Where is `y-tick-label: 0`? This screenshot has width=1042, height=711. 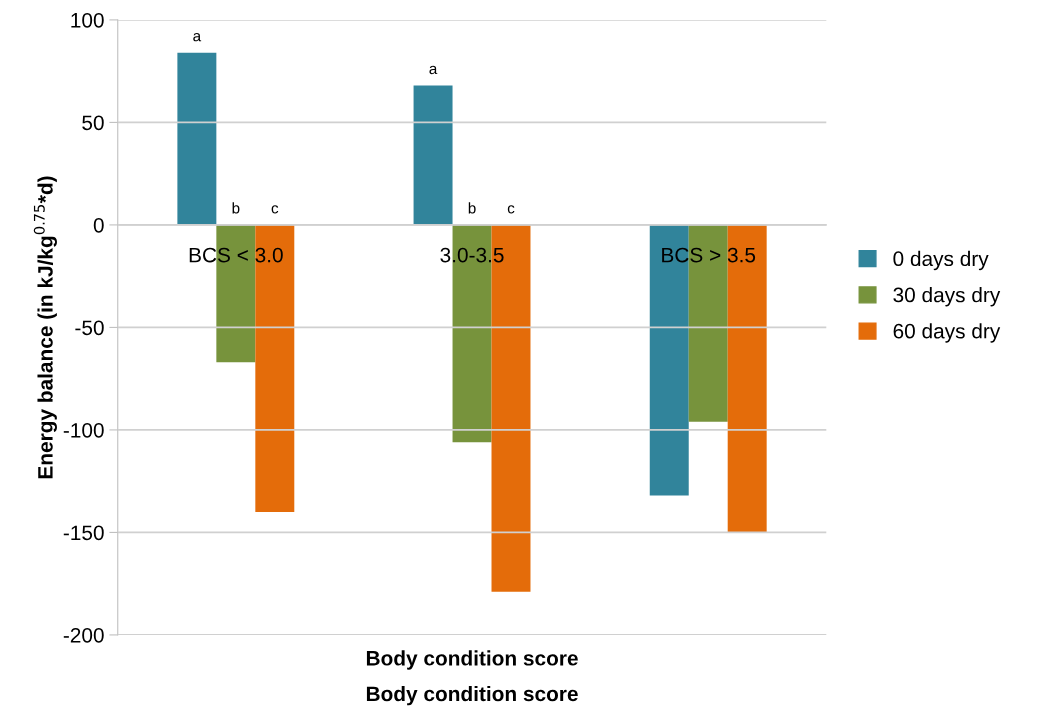 y-tick-label: 0 is located at coordinates (98, 225).